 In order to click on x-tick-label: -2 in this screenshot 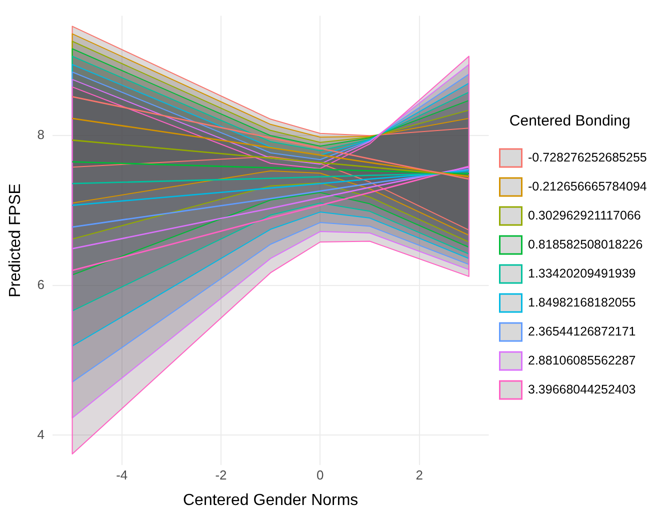, I will do `click(221, 475)`.